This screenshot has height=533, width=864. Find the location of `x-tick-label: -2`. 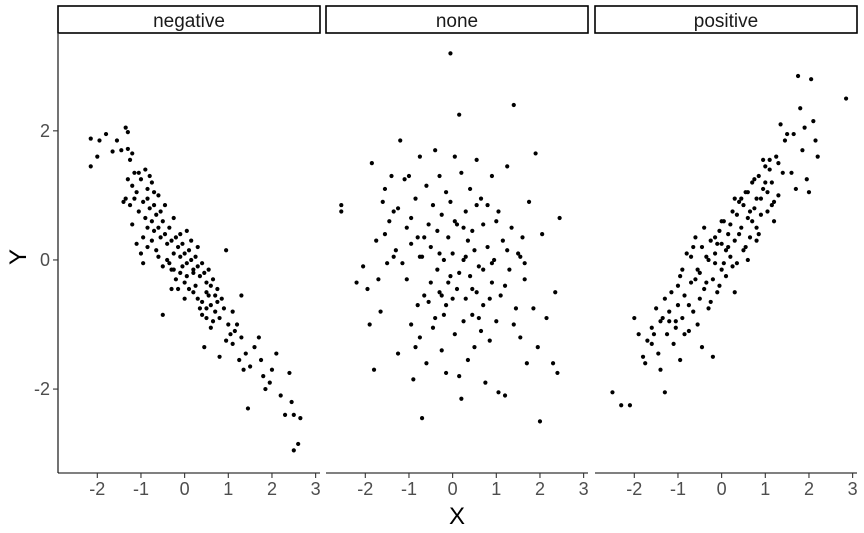

x-tick-label: -2 is located at coordinates (97, 489).